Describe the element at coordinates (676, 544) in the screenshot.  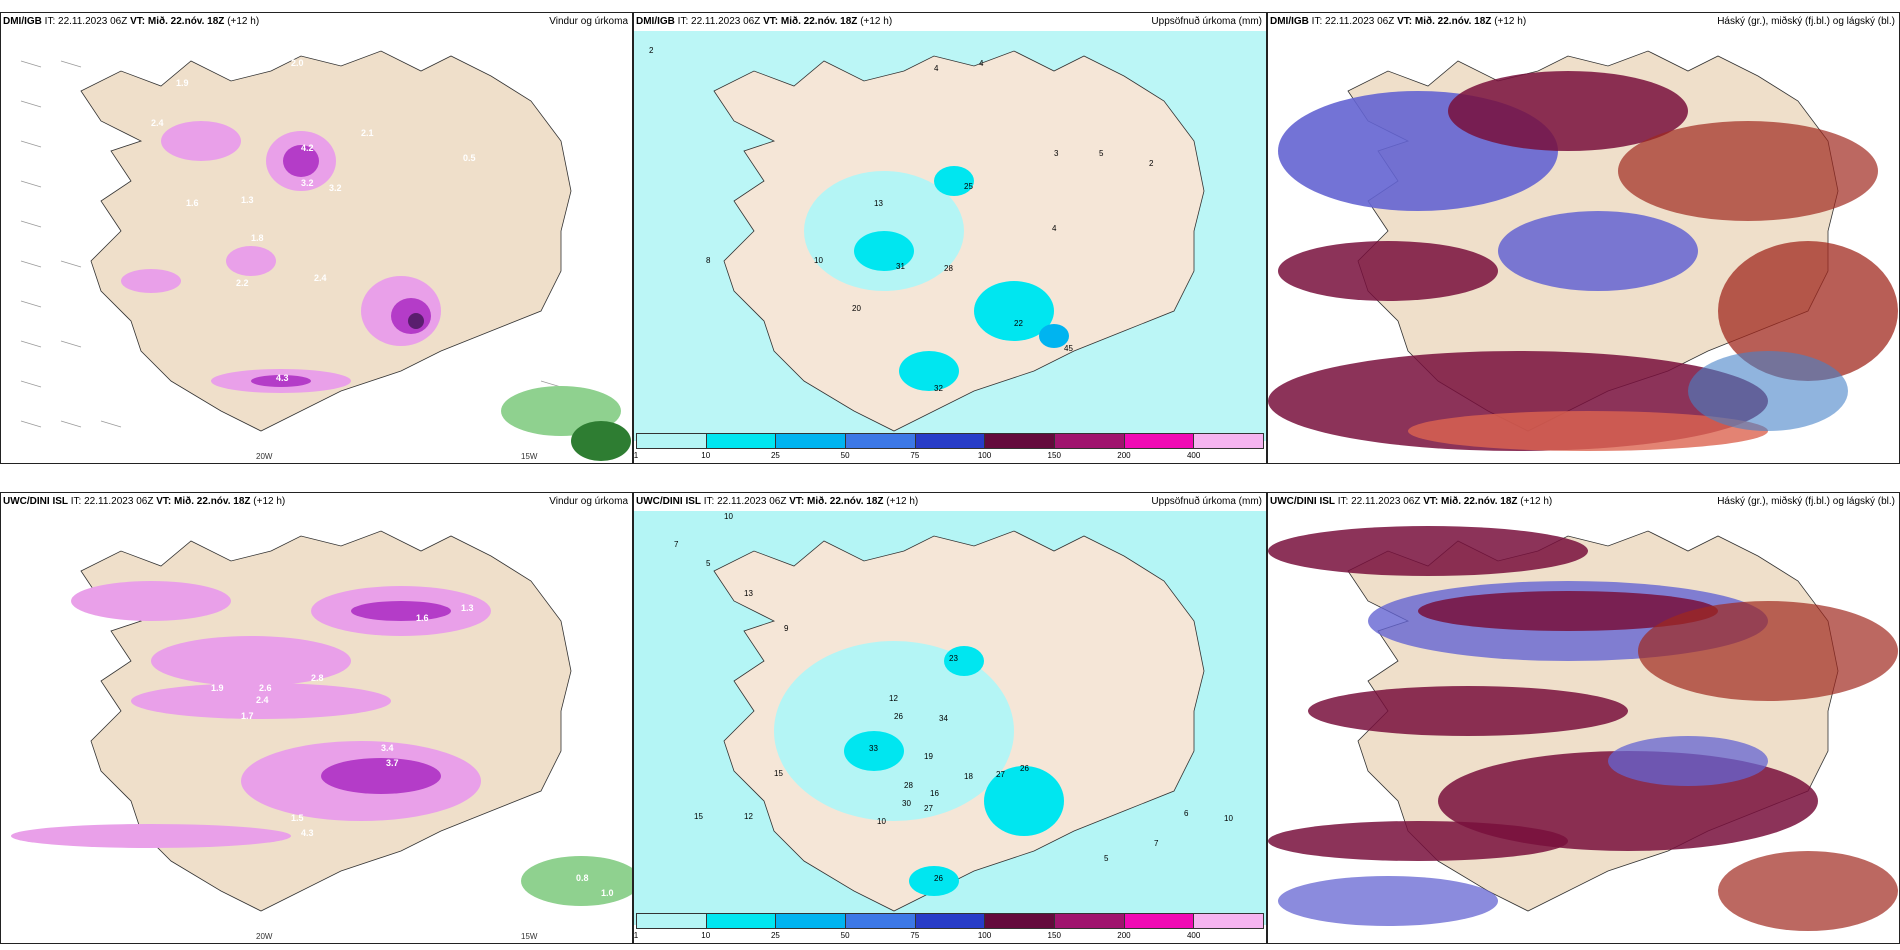
I see `precip-value: 7` at that location.